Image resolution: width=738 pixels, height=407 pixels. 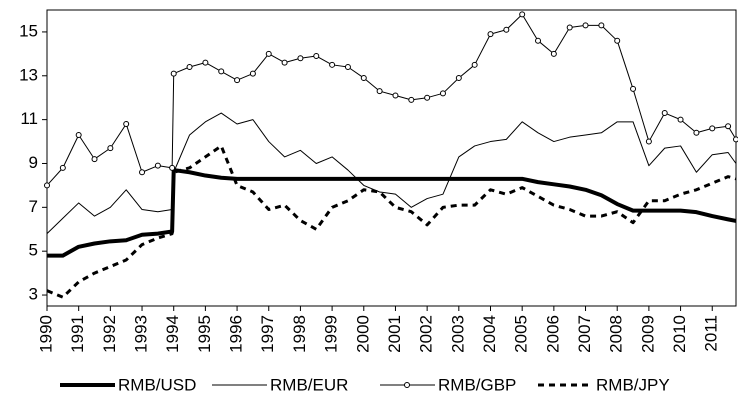 I want to click on x-tick-label: 1995, so click(x=204, y=334).